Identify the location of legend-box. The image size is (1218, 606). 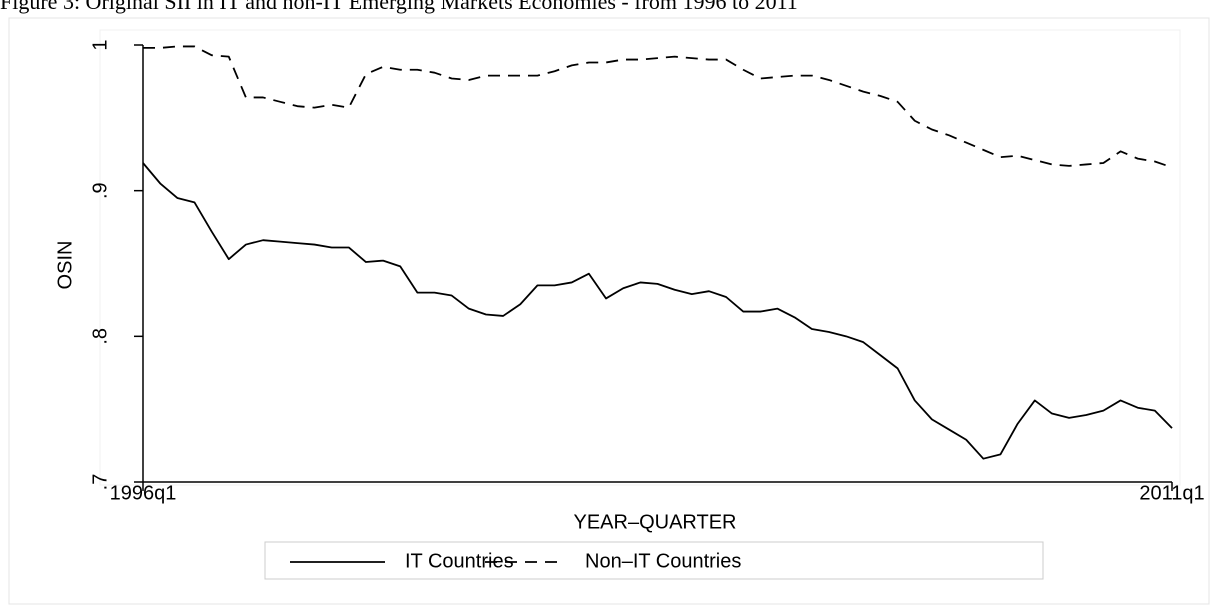
(654, 560).